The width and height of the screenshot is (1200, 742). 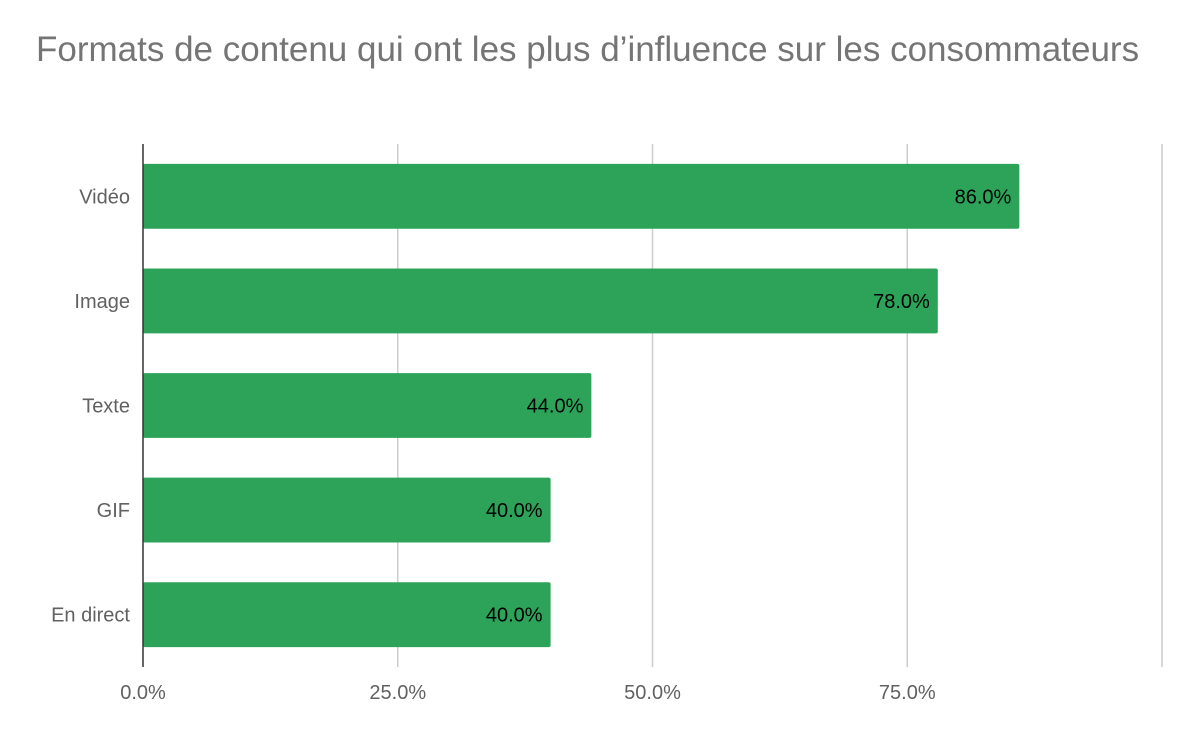 I want to click on value-label: 86.0%, so click(x=983, y=197).